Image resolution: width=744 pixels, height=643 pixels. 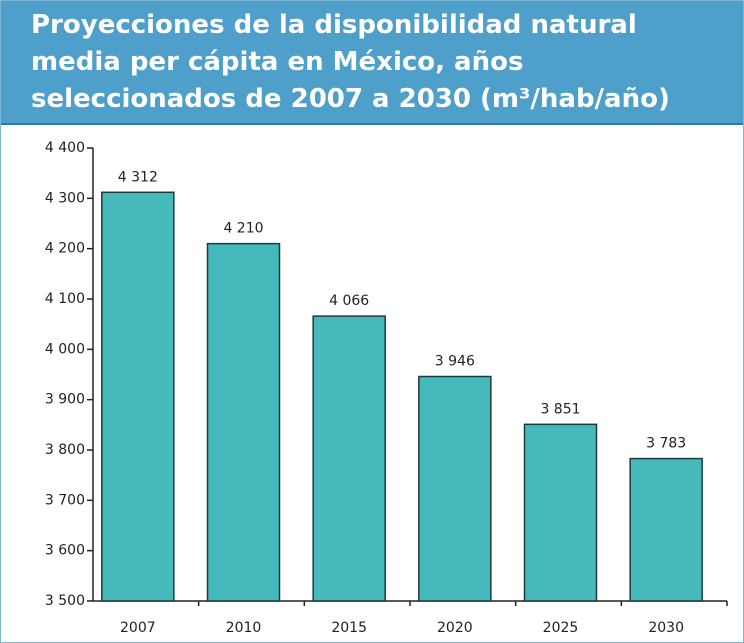 I want to click on y-tick-label: 4 300, so click(x=65, y=198).